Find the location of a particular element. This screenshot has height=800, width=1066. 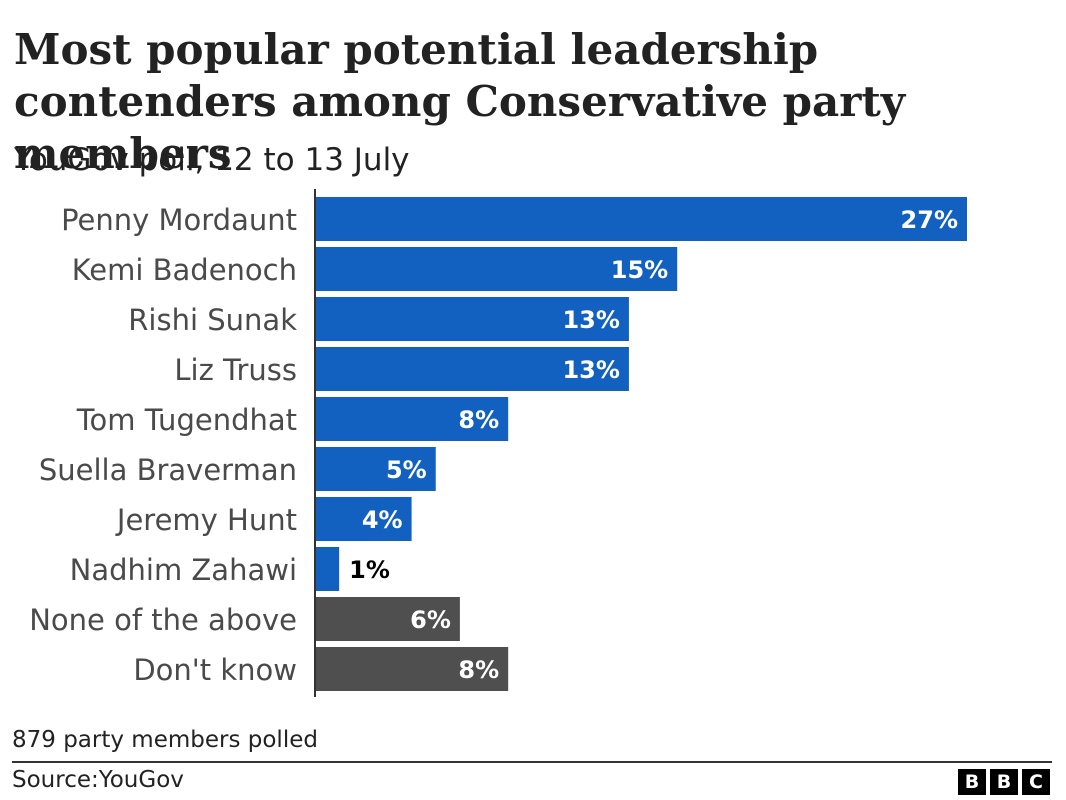

category-label: Rishi Sunak is located at coordinates (212, 320).